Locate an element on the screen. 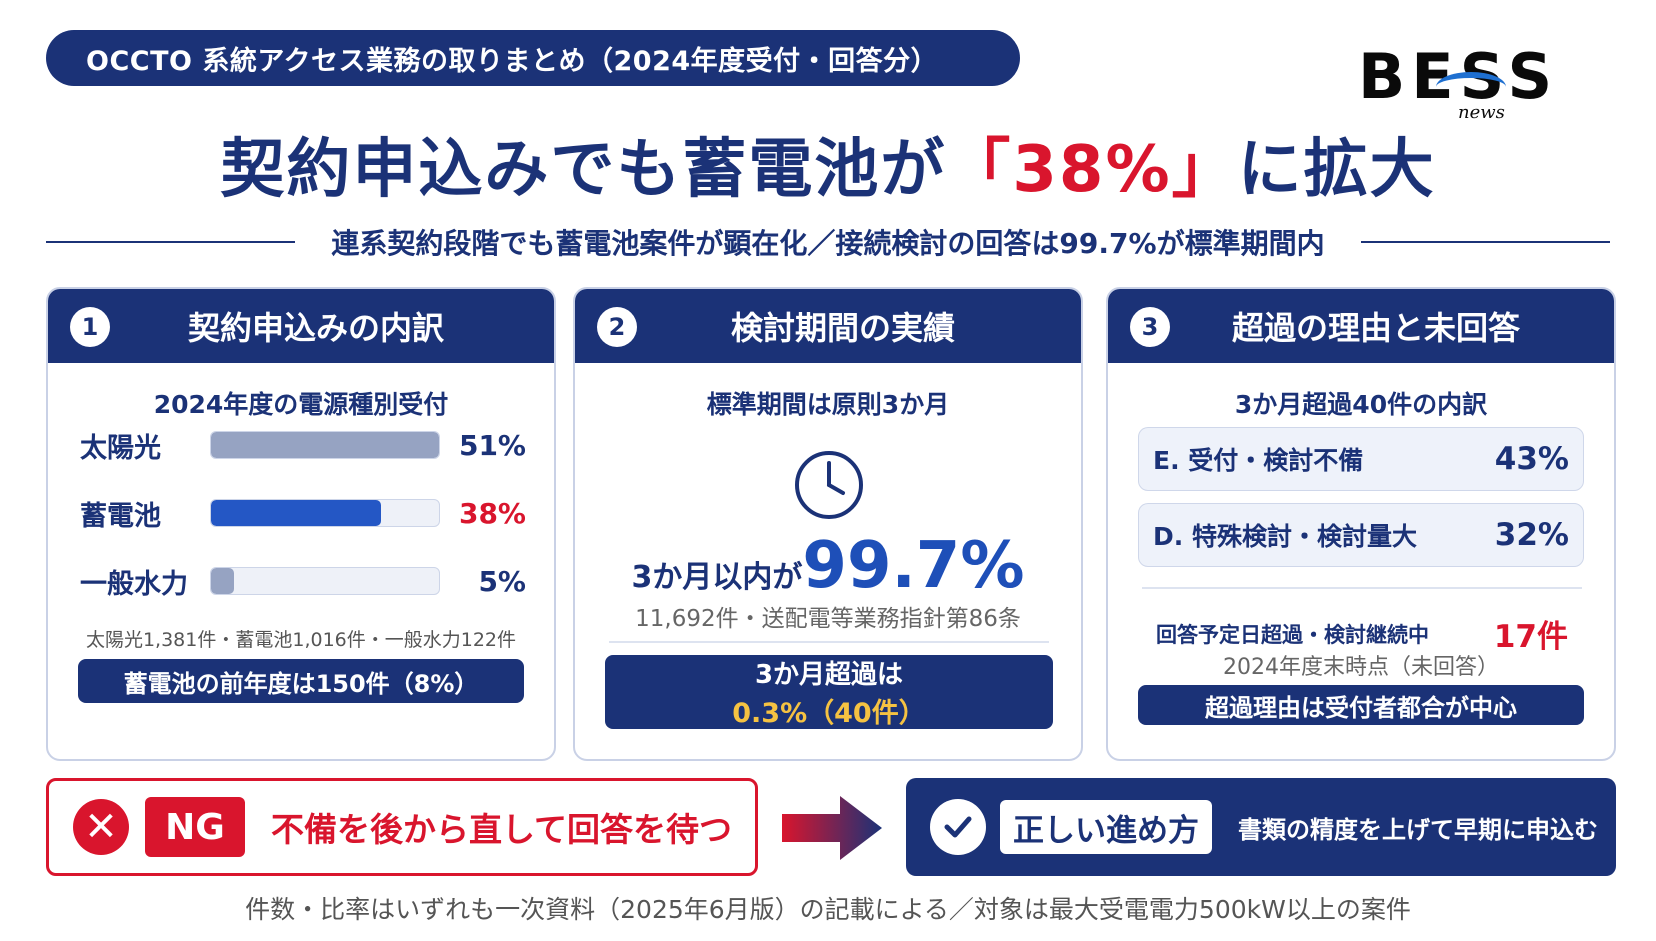 The width and height of the screenshot is (1656, 941). subline-rule-right is located at coordinates (1485, 242).